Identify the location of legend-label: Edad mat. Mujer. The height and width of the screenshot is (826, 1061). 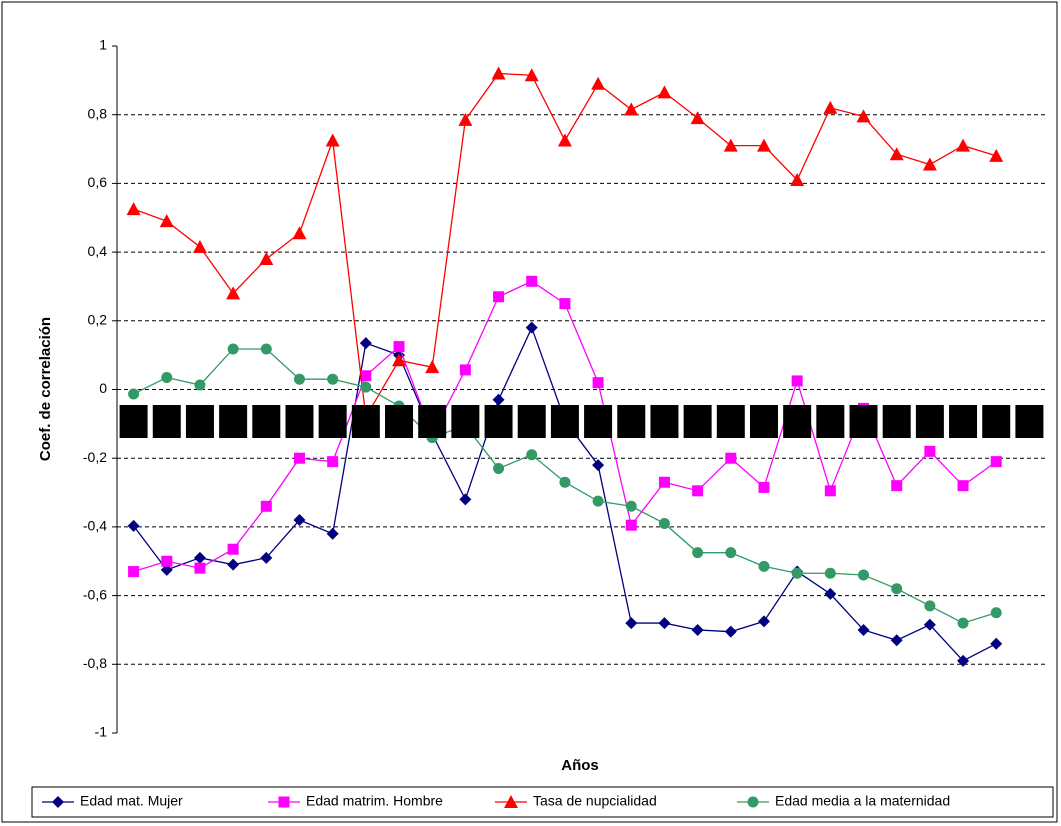
(131, 801).